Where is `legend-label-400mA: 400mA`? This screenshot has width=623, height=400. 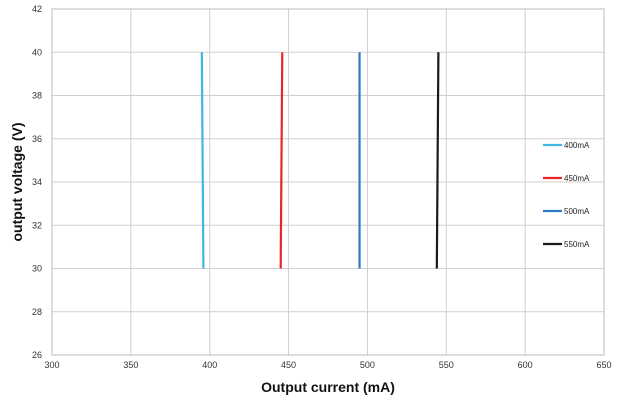 legend-label-400mA: 400mA is located at coordinates (577, 145).